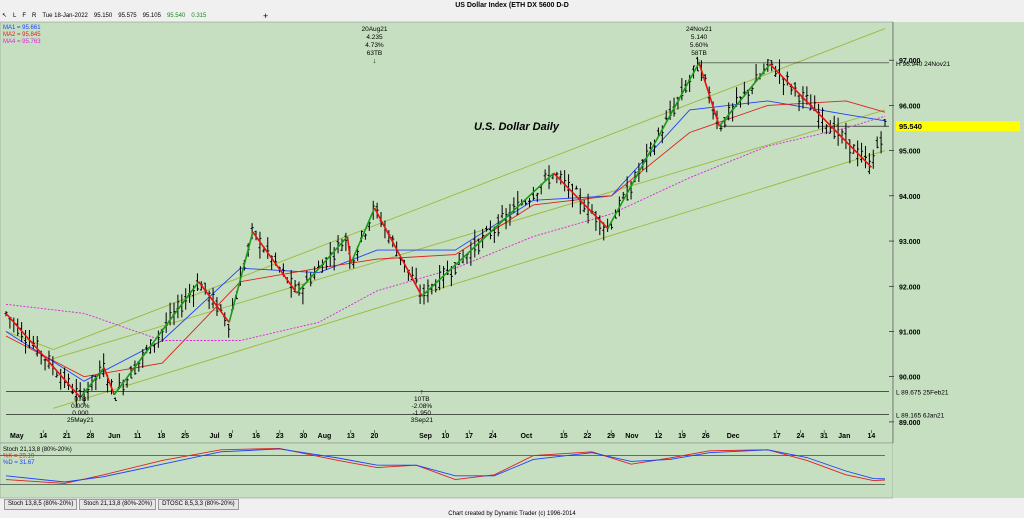 Image resolution: width=1024 pixels, height=518 pixels. I want to click on bar-date: Tue 18-Jan-2022, so click(65, 16).